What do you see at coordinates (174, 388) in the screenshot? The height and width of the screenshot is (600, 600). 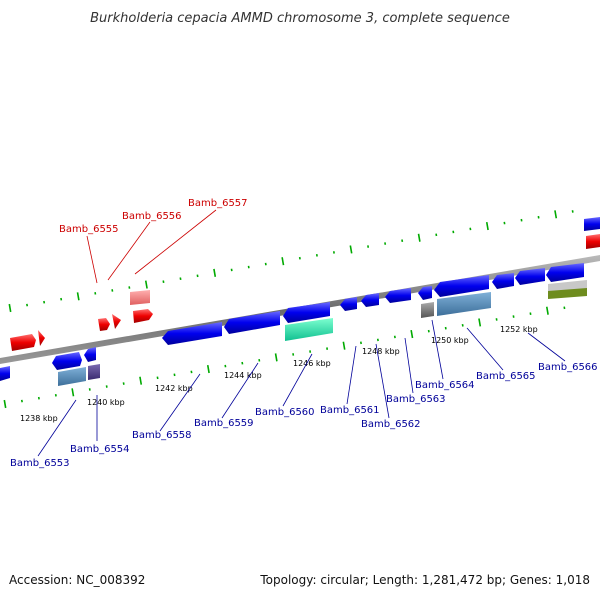 I see `scale-label: 1242 kbp` at bounding box center [174, 388].